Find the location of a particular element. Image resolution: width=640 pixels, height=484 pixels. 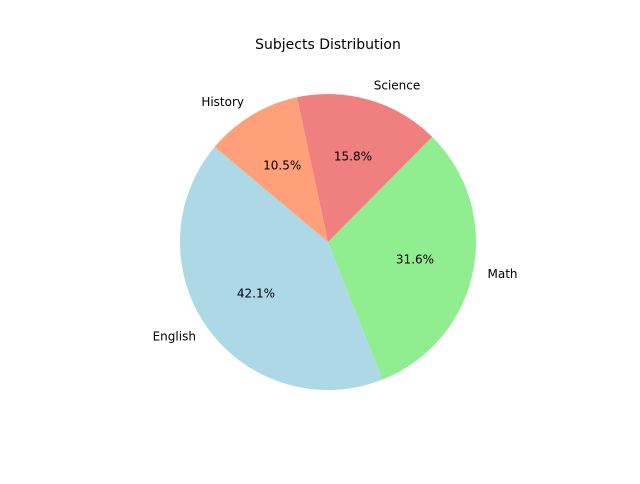

slice-label-english: English is located at coordinates (174, 337).